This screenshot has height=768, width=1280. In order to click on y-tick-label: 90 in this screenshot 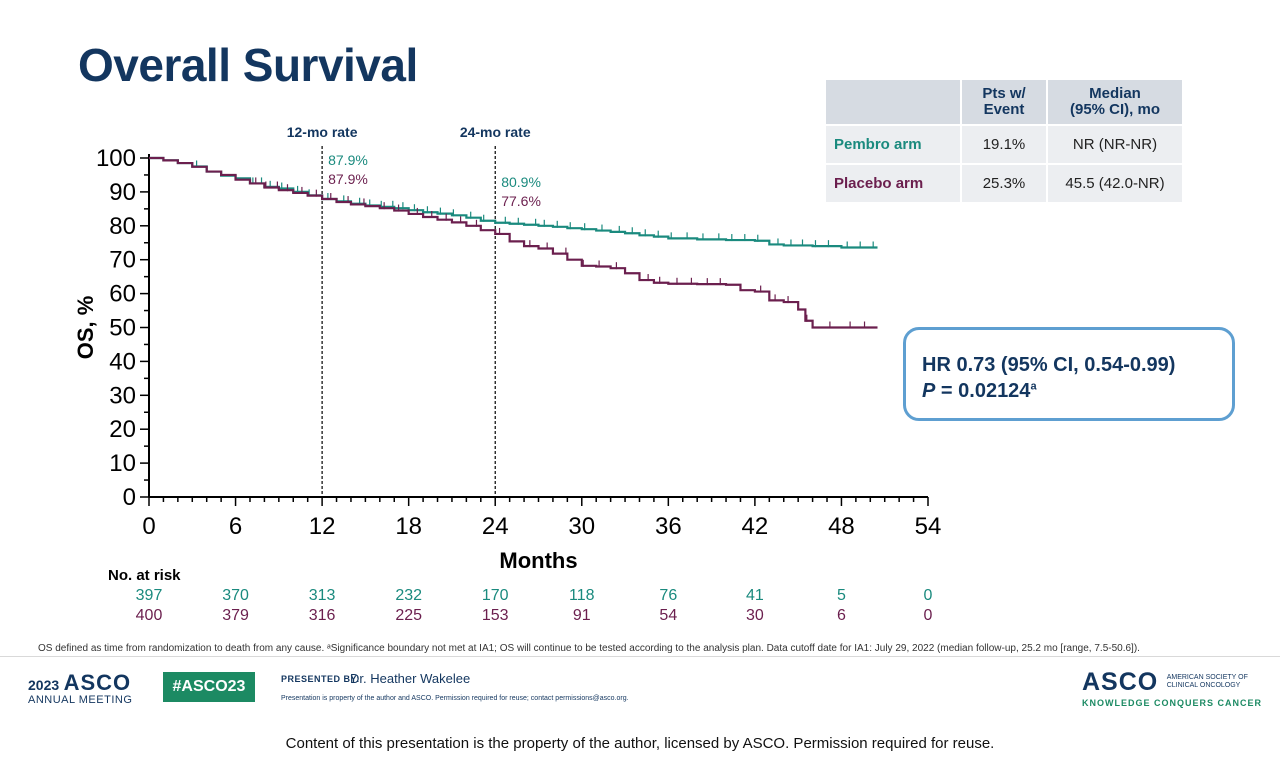, I will do `click(122, 192)`.